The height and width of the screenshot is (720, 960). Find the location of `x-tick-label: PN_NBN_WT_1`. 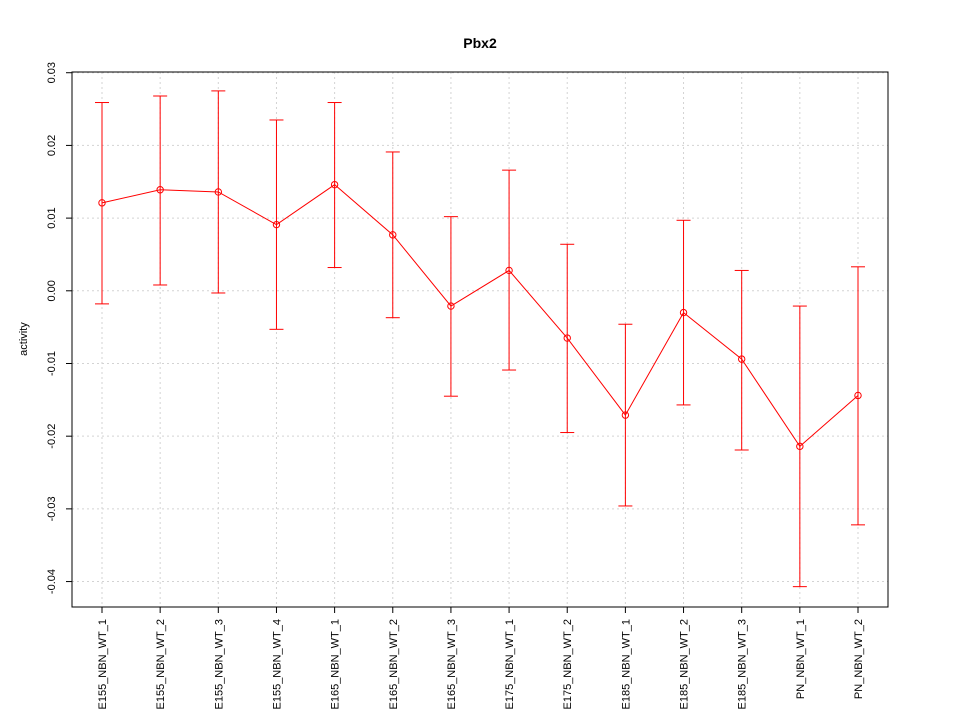

x-tick-label: PN_NBN_WT_1 is located at coordinates (801, 659).